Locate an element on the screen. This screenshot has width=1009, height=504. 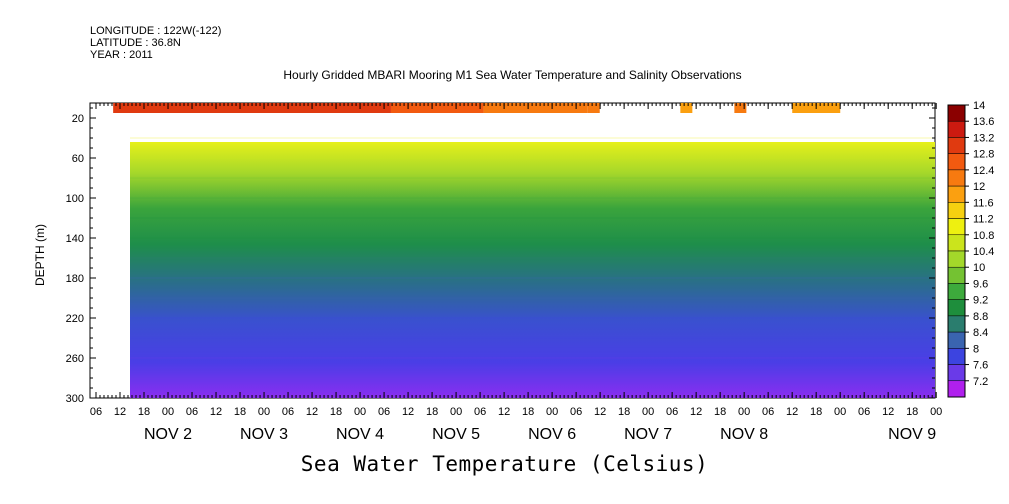
x-day-label: NOV 9 is located at coordinates (912, 434).